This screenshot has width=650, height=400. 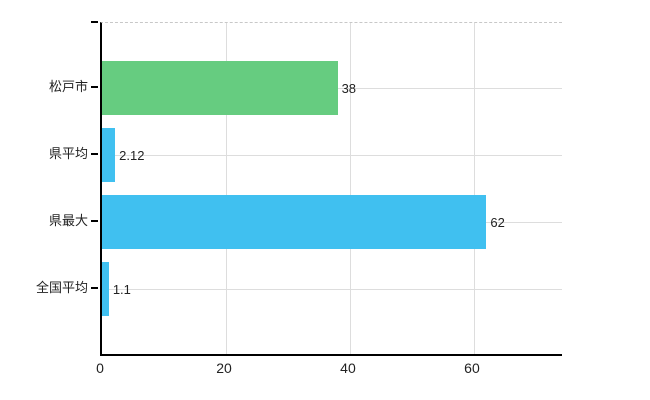 I want to click on bar-value-label: 38, so click(x=349, y=88).